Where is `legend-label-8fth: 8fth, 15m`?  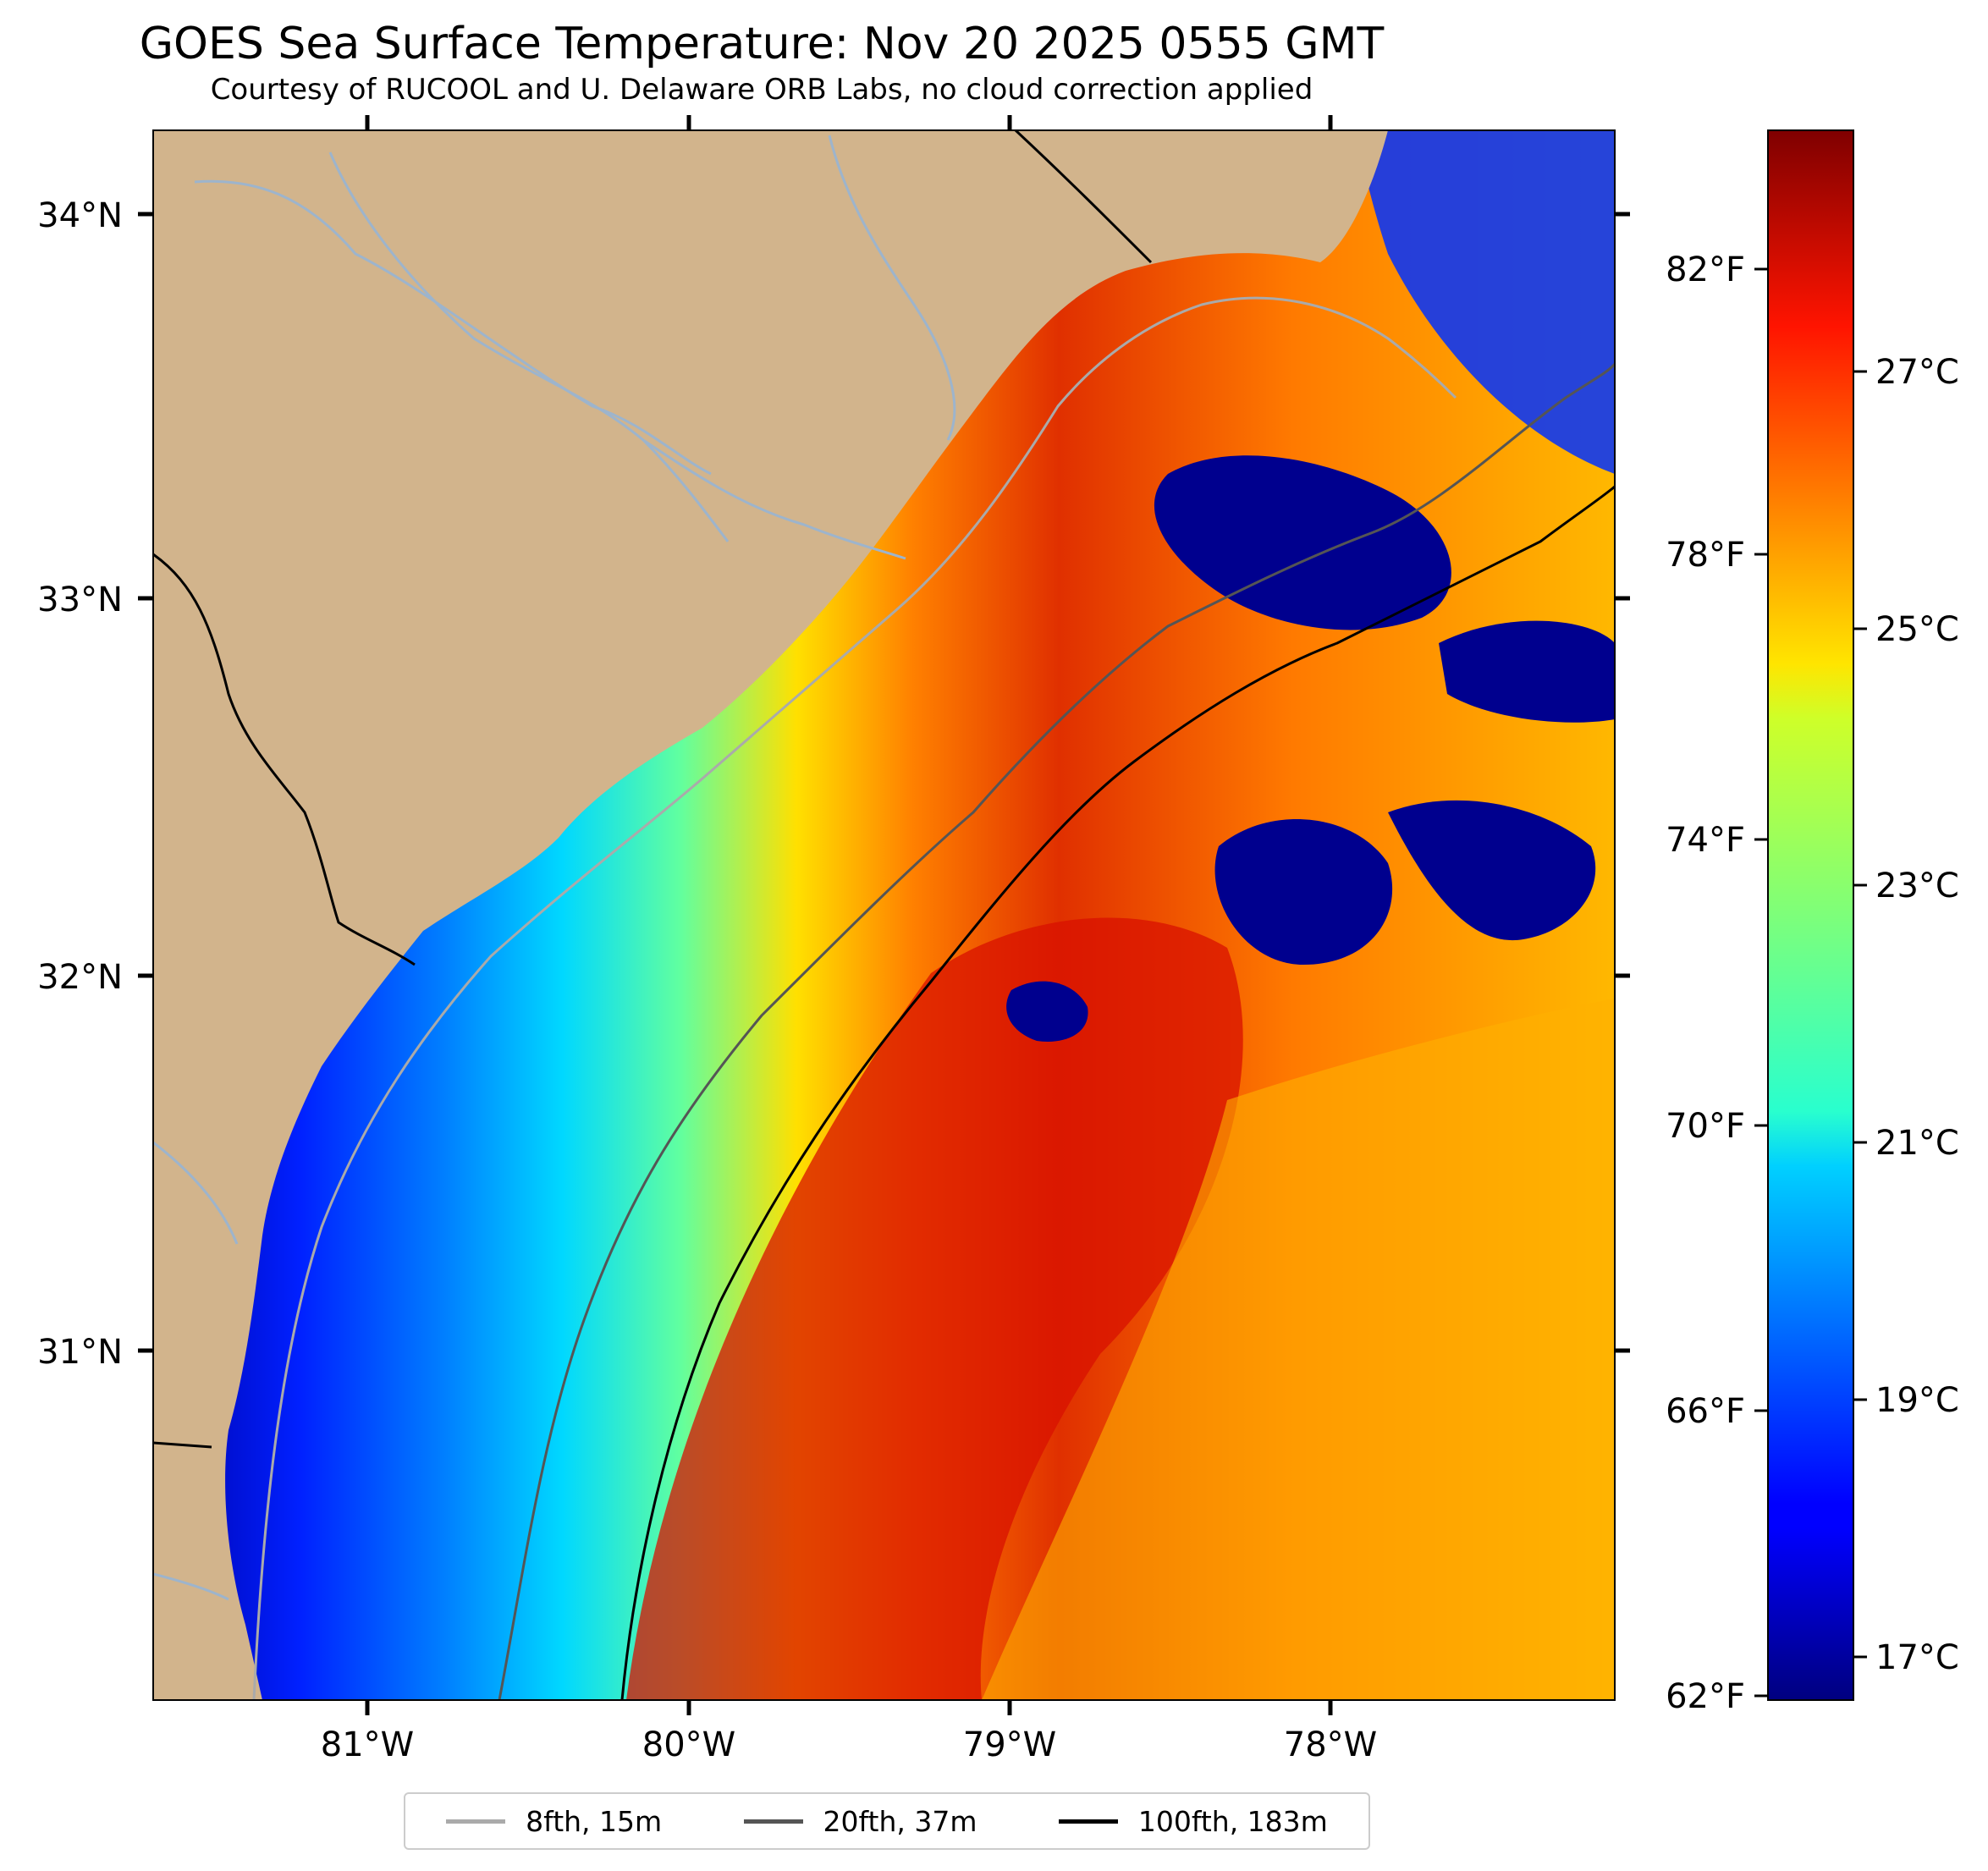
legend-label-8fth: 8fth, 15m is located at coordinates (594, 1821).